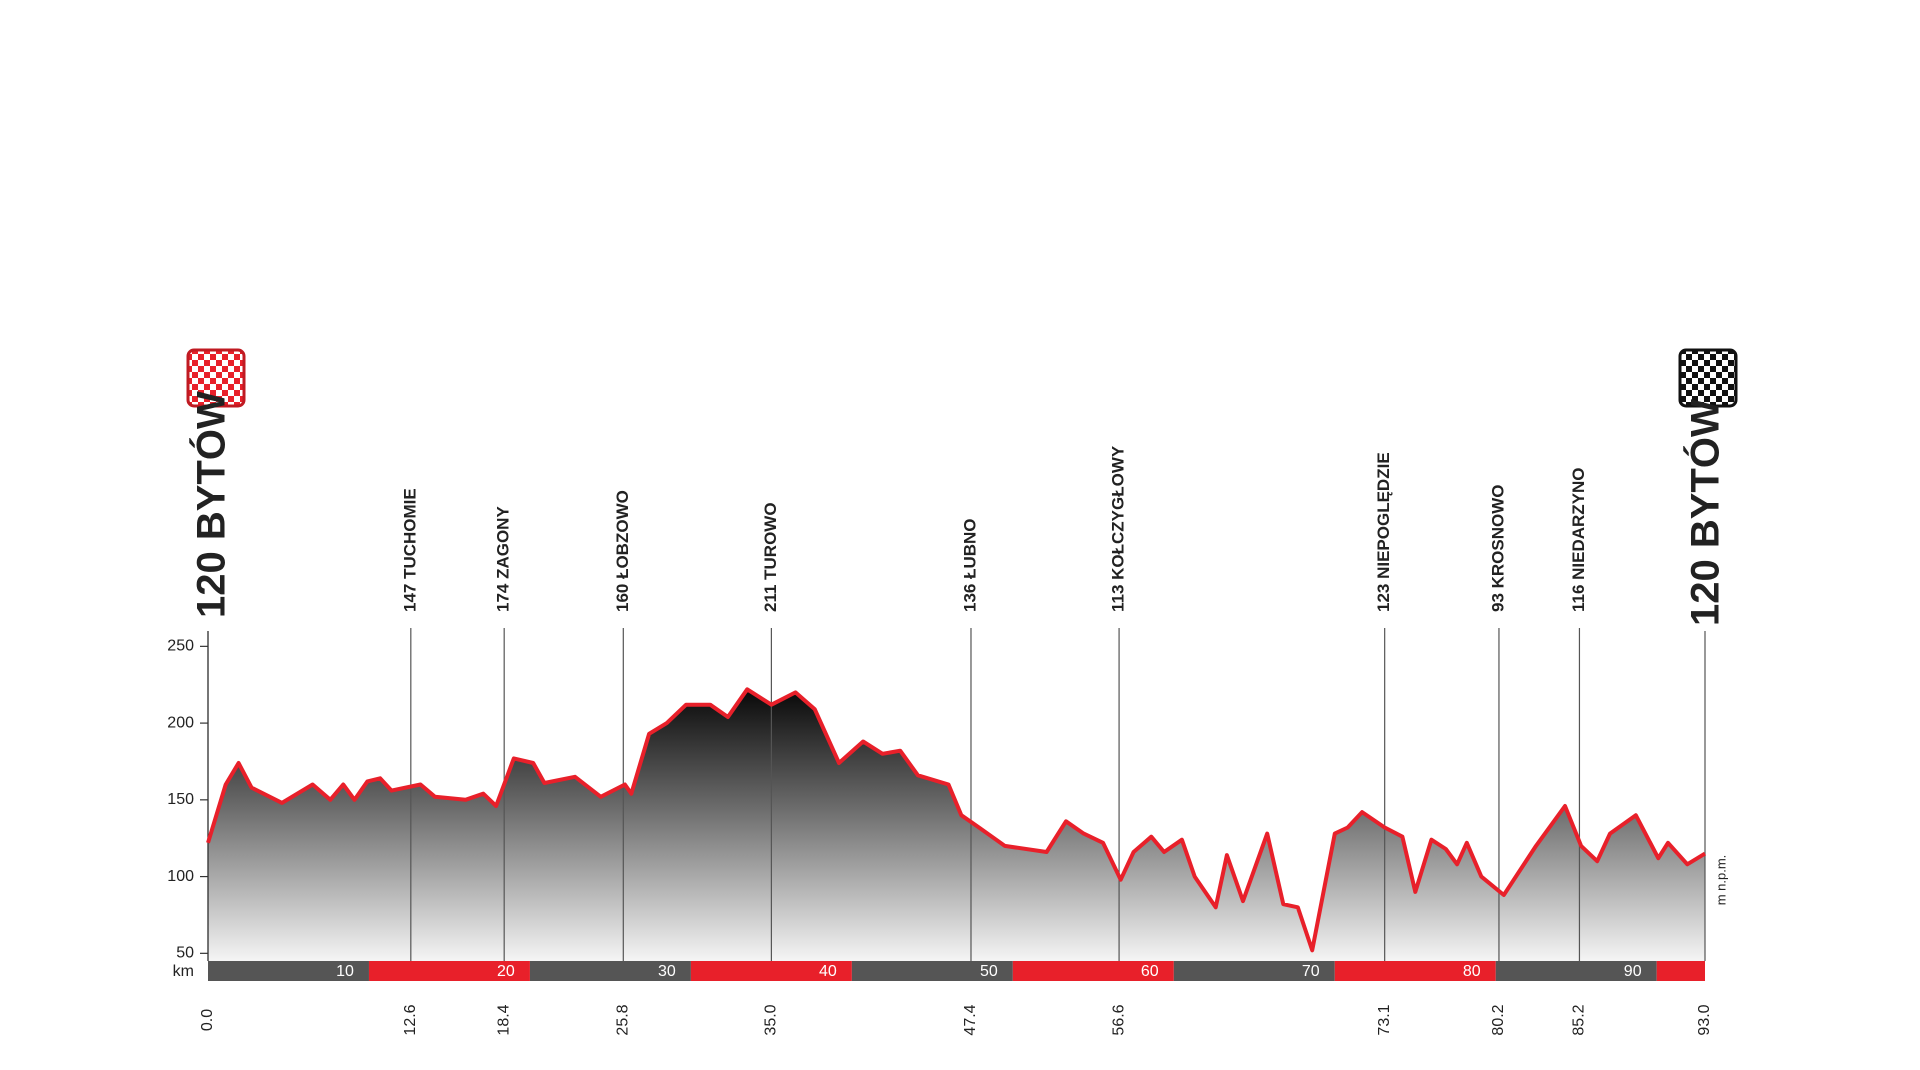  Describe the element at coordinates (410, 1019) in the screenshot. I see `x-tick-label: 12.6` at that location.